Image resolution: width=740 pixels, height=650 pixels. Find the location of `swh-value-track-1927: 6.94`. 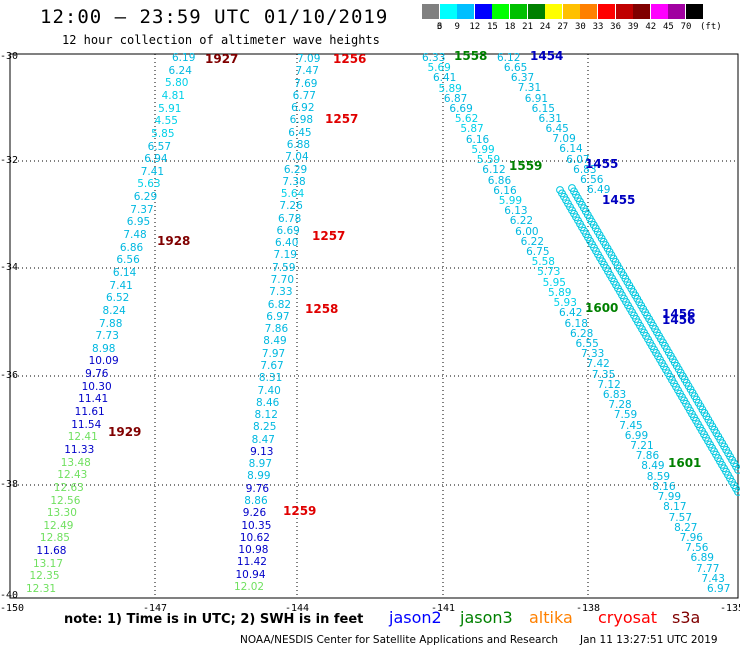

swh-value-track-1927: 6.94 is located at coordinates (156, 159).